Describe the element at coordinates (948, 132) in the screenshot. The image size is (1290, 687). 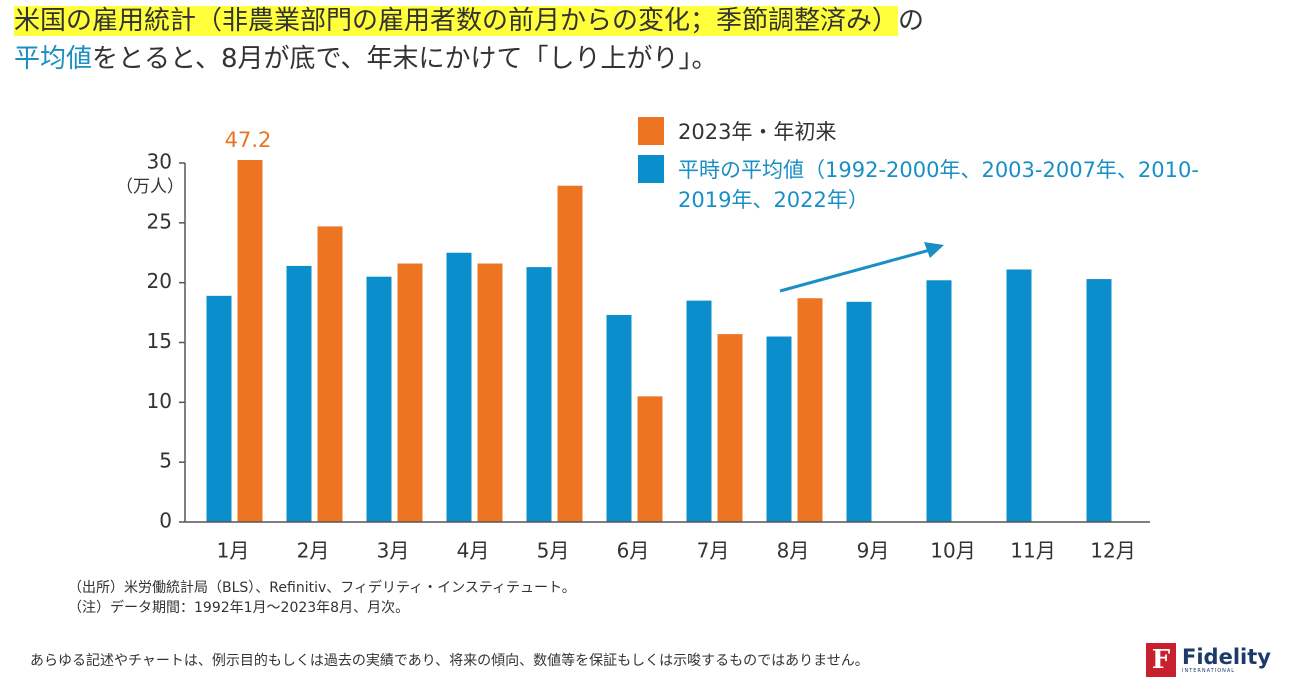
I see `legend-item: 2023年・年初来` at that location.